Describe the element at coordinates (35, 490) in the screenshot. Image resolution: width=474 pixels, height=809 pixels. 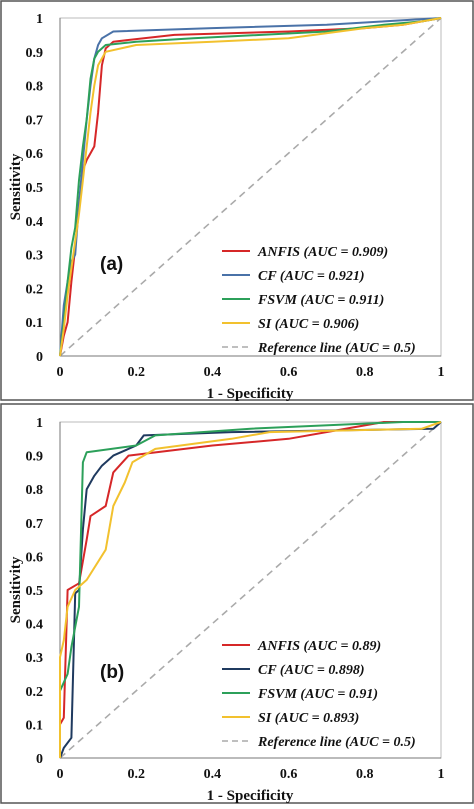
I see `panel-b-y-tick-label: 0.8` at that location.